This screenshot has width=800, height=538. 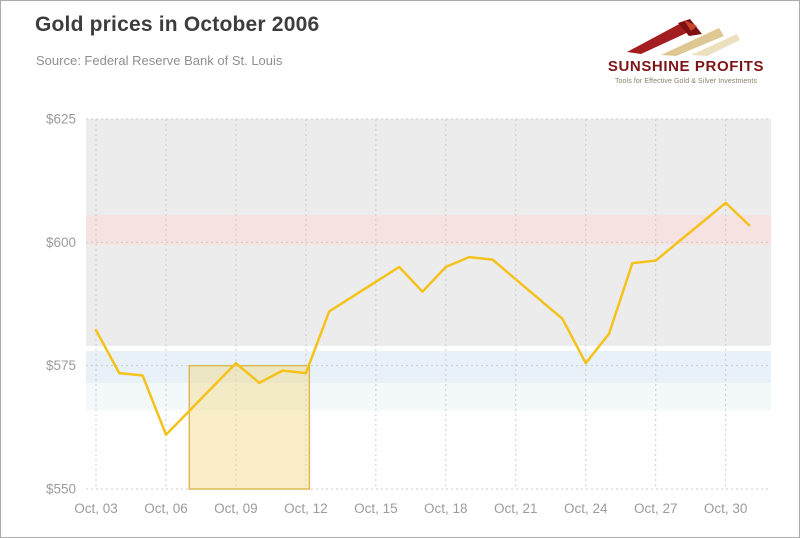 I want to click on x-axis-tick-label: Oct, 21, so click(x=516, y=508).